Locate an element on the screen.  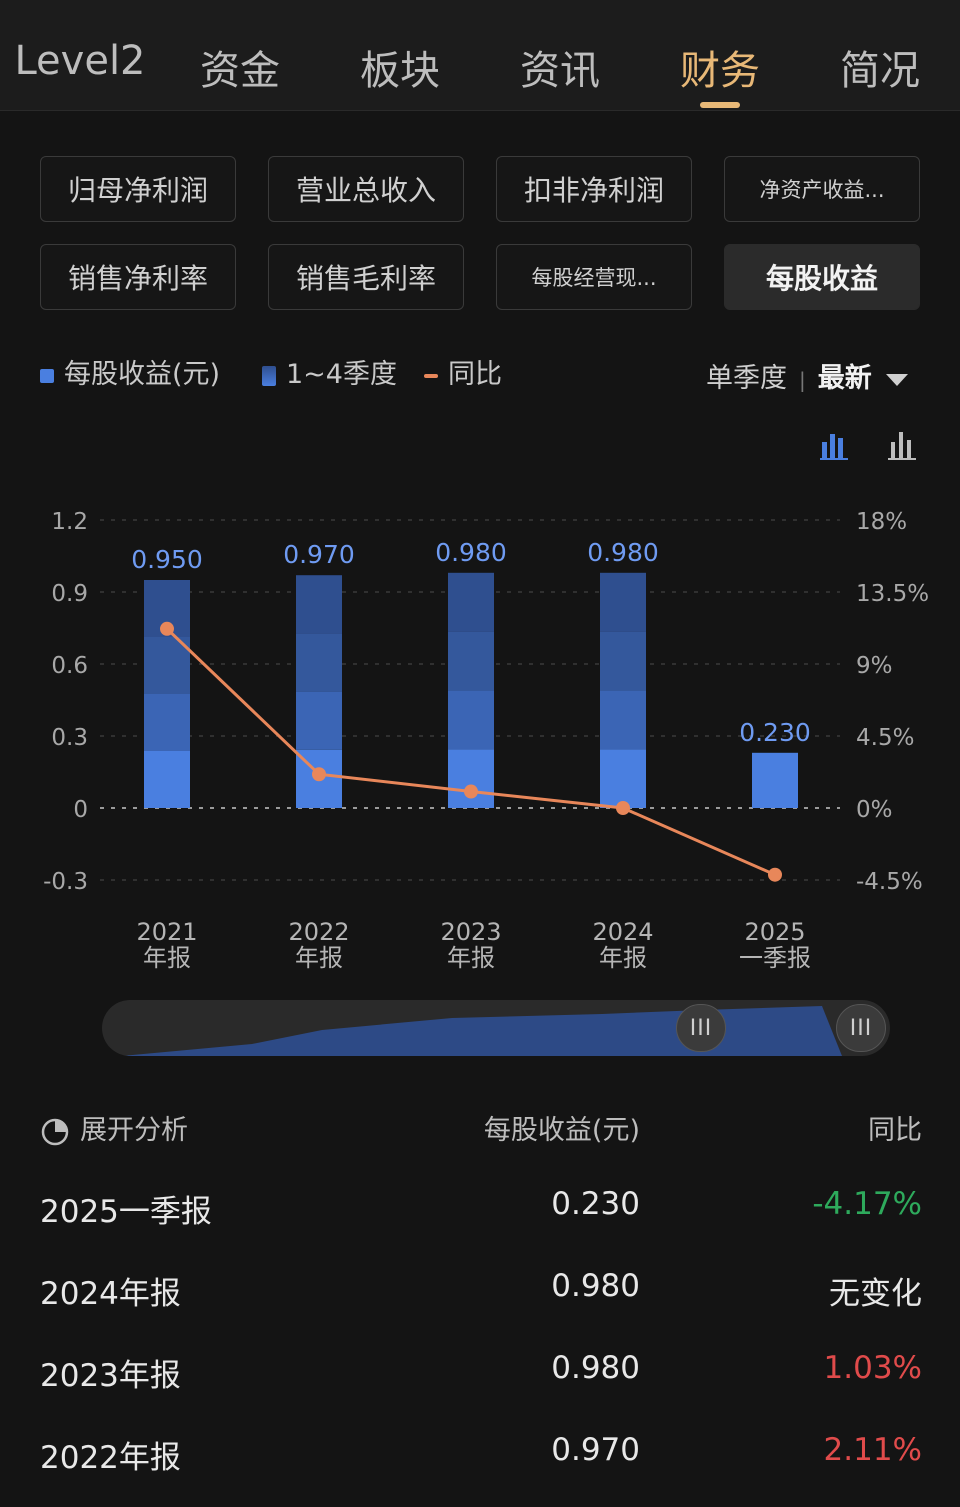
row-period: 2023年报 is located at coordinates (110, 1376).